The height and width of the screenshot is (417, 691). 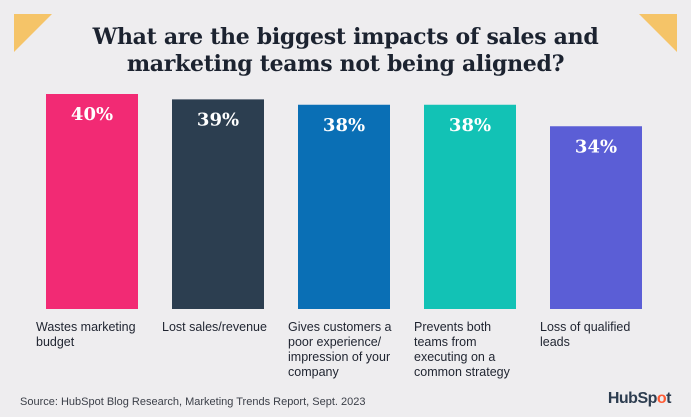 I want to click on category-label-line: Lost sales/revenue, so click(x=214, y=327).